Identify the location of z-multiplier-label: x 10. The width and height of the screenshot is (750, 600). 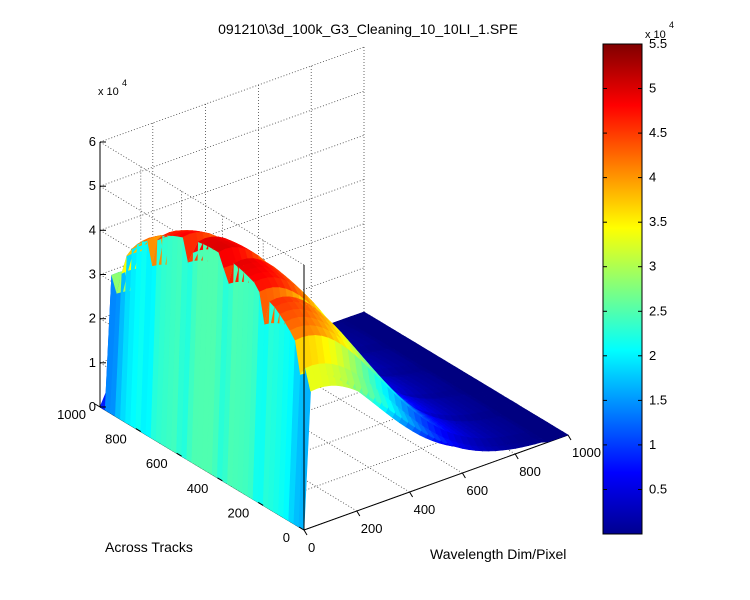
(108, 92).